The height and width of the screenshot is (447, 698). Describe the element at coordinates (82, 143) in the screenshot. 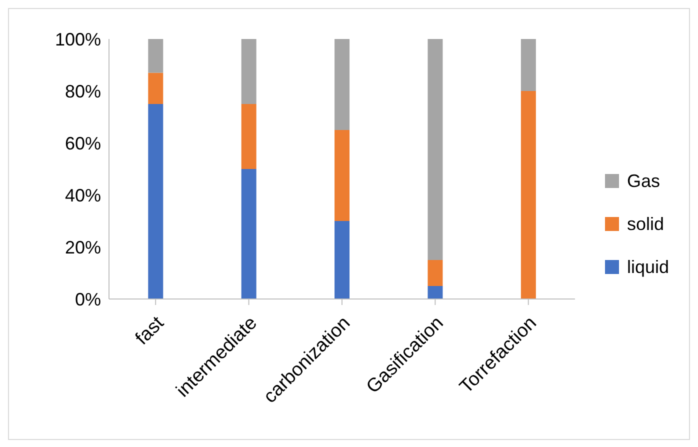

I see `y-tick-label: 60%` at that location.